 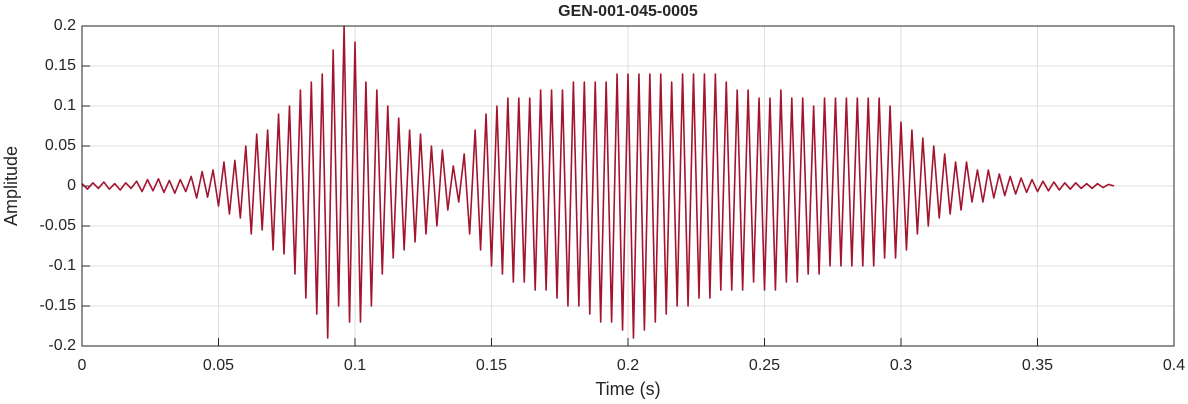 What do you see at coordinates (491, 365) in the screenshot?
I see `x-tick-label: 0.15` at bounding box center [491, 365].